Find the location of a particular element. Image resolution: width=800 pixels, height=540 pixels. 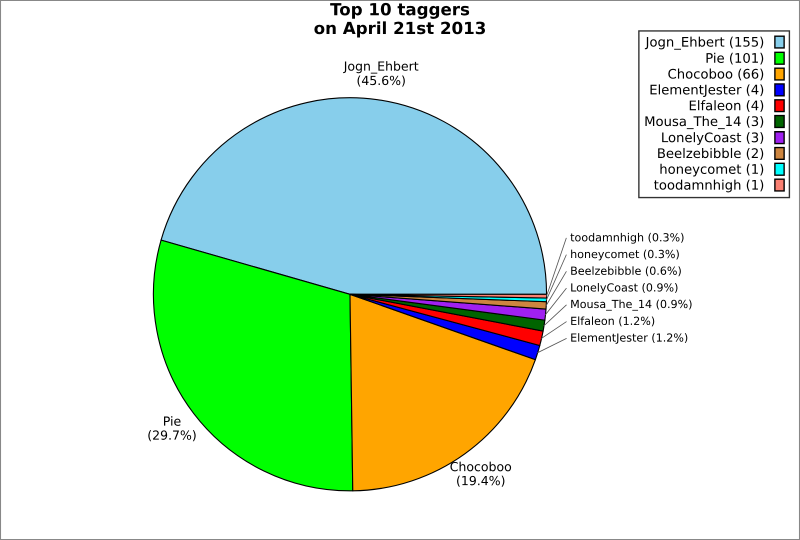

legend-label: LonelyCoast (3) is located at coordinates (713, 138).